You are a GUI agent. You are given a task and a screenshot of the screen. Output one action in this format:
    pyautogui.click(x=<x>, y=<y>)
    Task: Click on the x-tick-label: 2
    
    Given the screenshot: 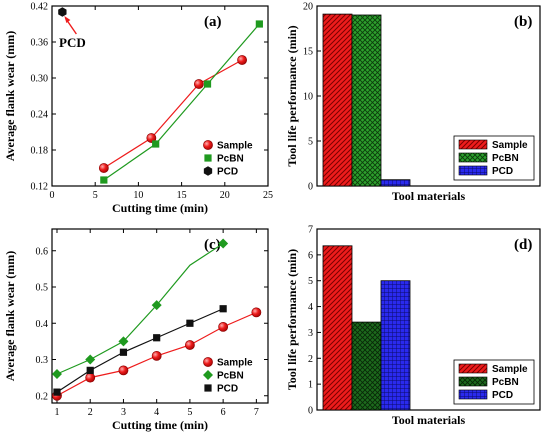 What is the action you would take?
    pyautogui.click(x=90, y=412)
    